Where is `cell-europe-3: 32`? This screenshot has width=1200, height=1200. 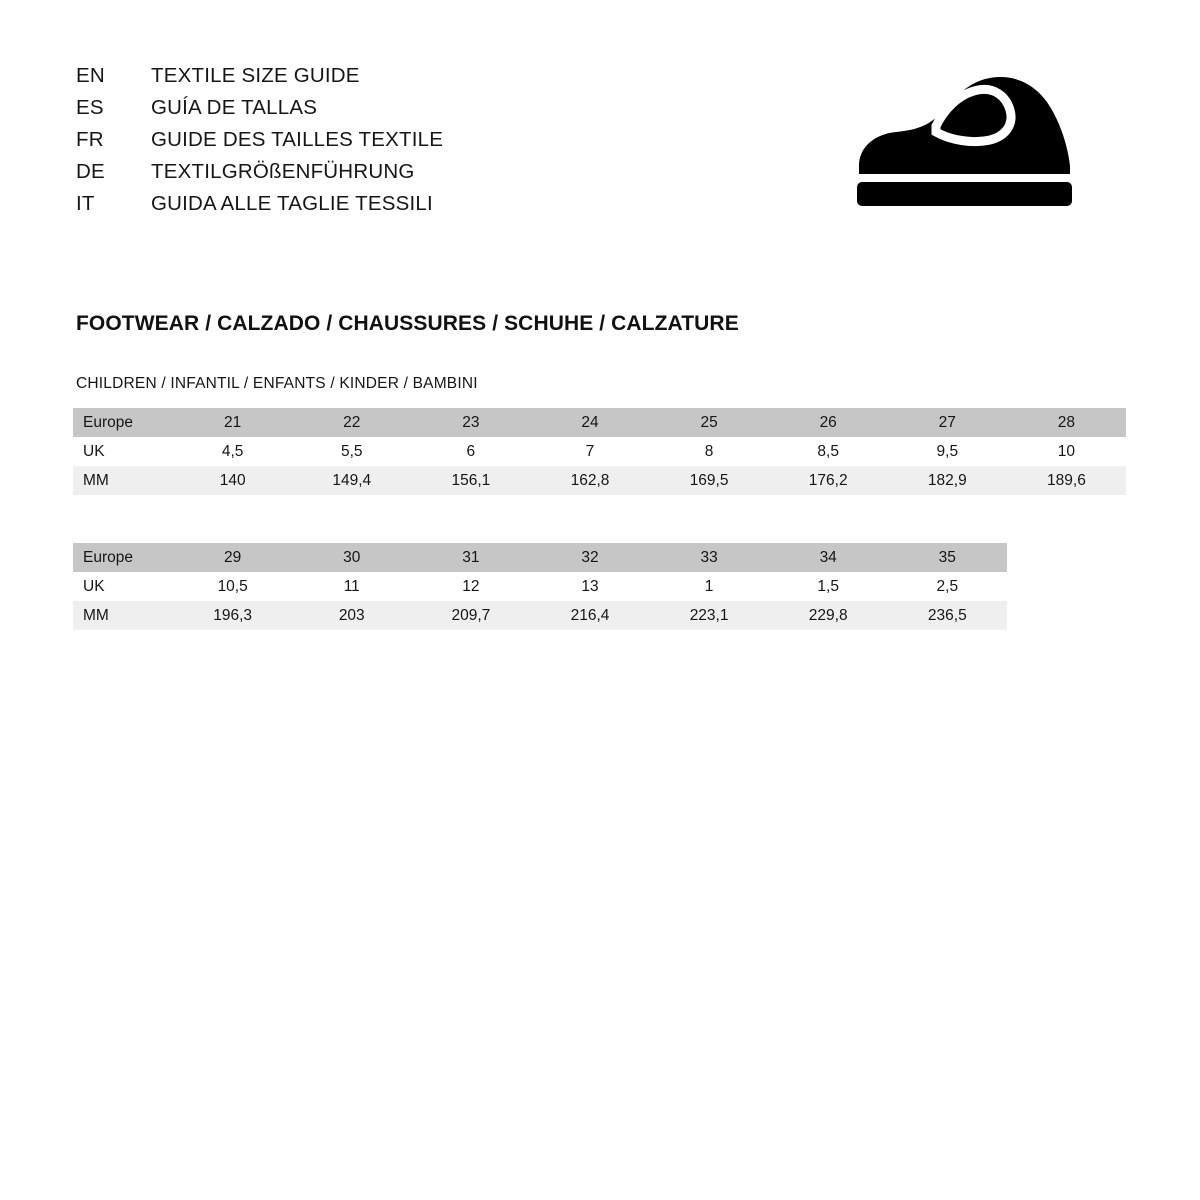 cell-europe-3: 32 is located at coordinates (590, 557).